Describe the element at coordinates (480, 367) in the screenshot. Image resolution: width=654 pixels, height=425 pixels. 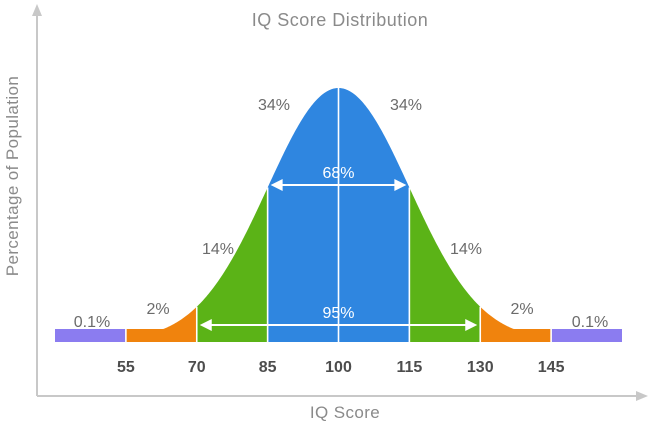
I see `x-tick-label: 130` at that location.